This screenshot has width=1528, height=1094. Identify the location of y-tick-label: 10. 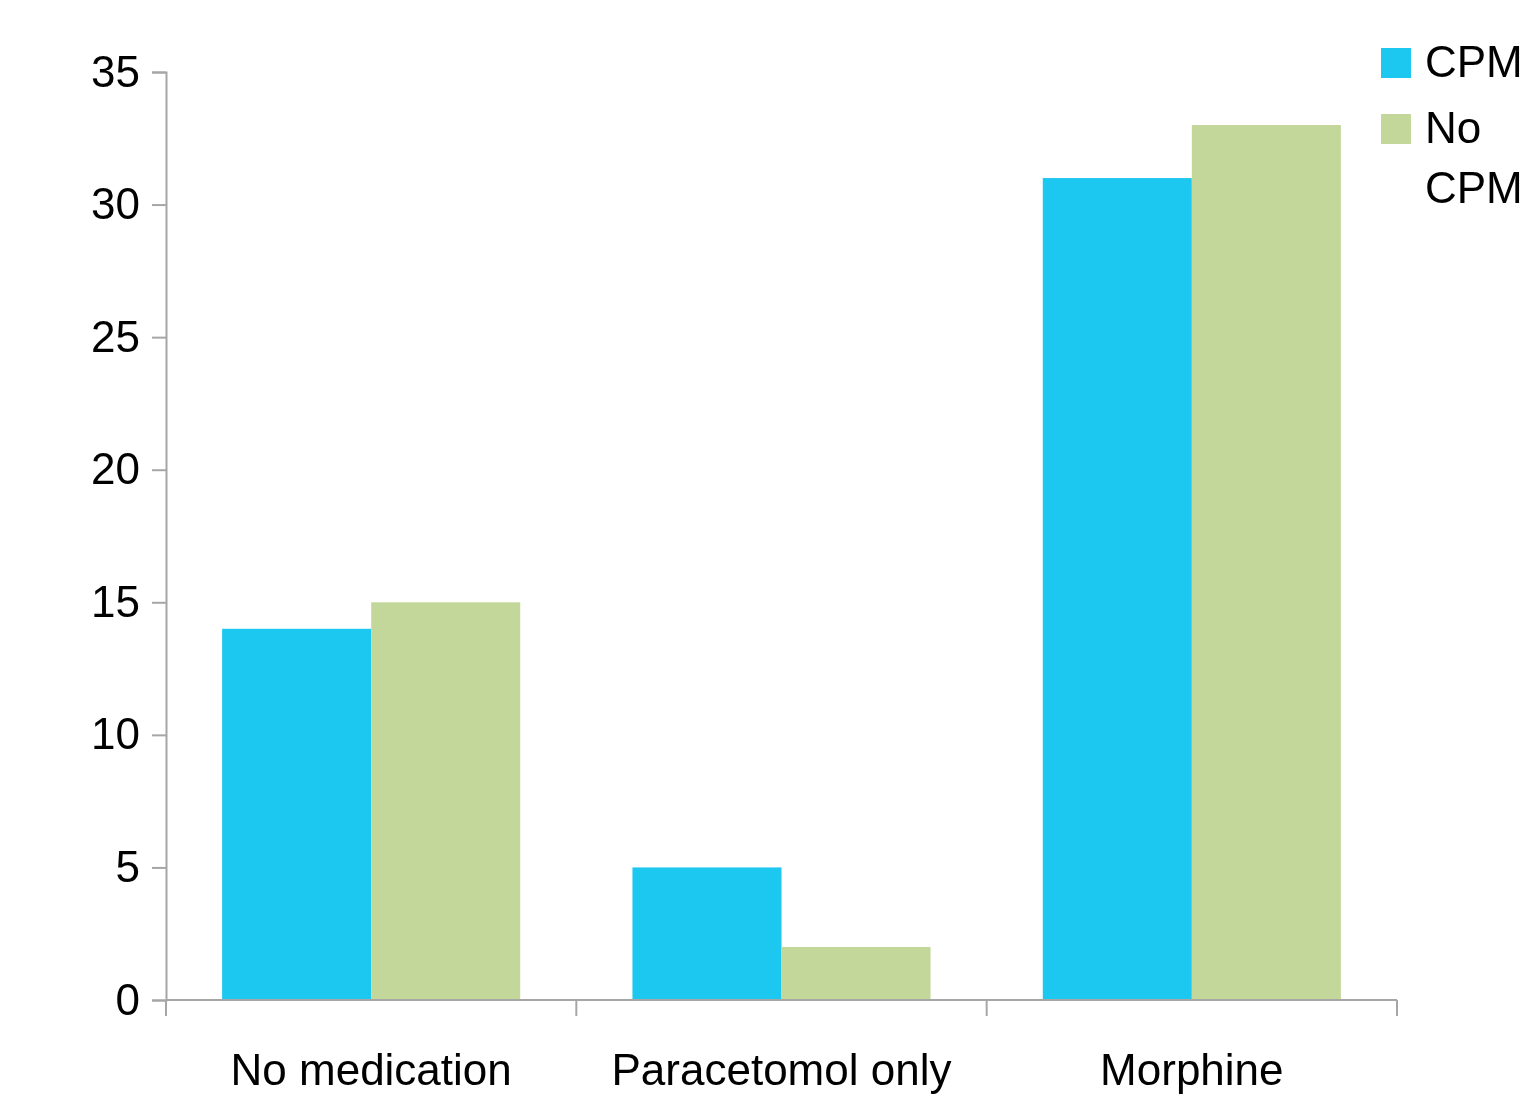
(115, 734).